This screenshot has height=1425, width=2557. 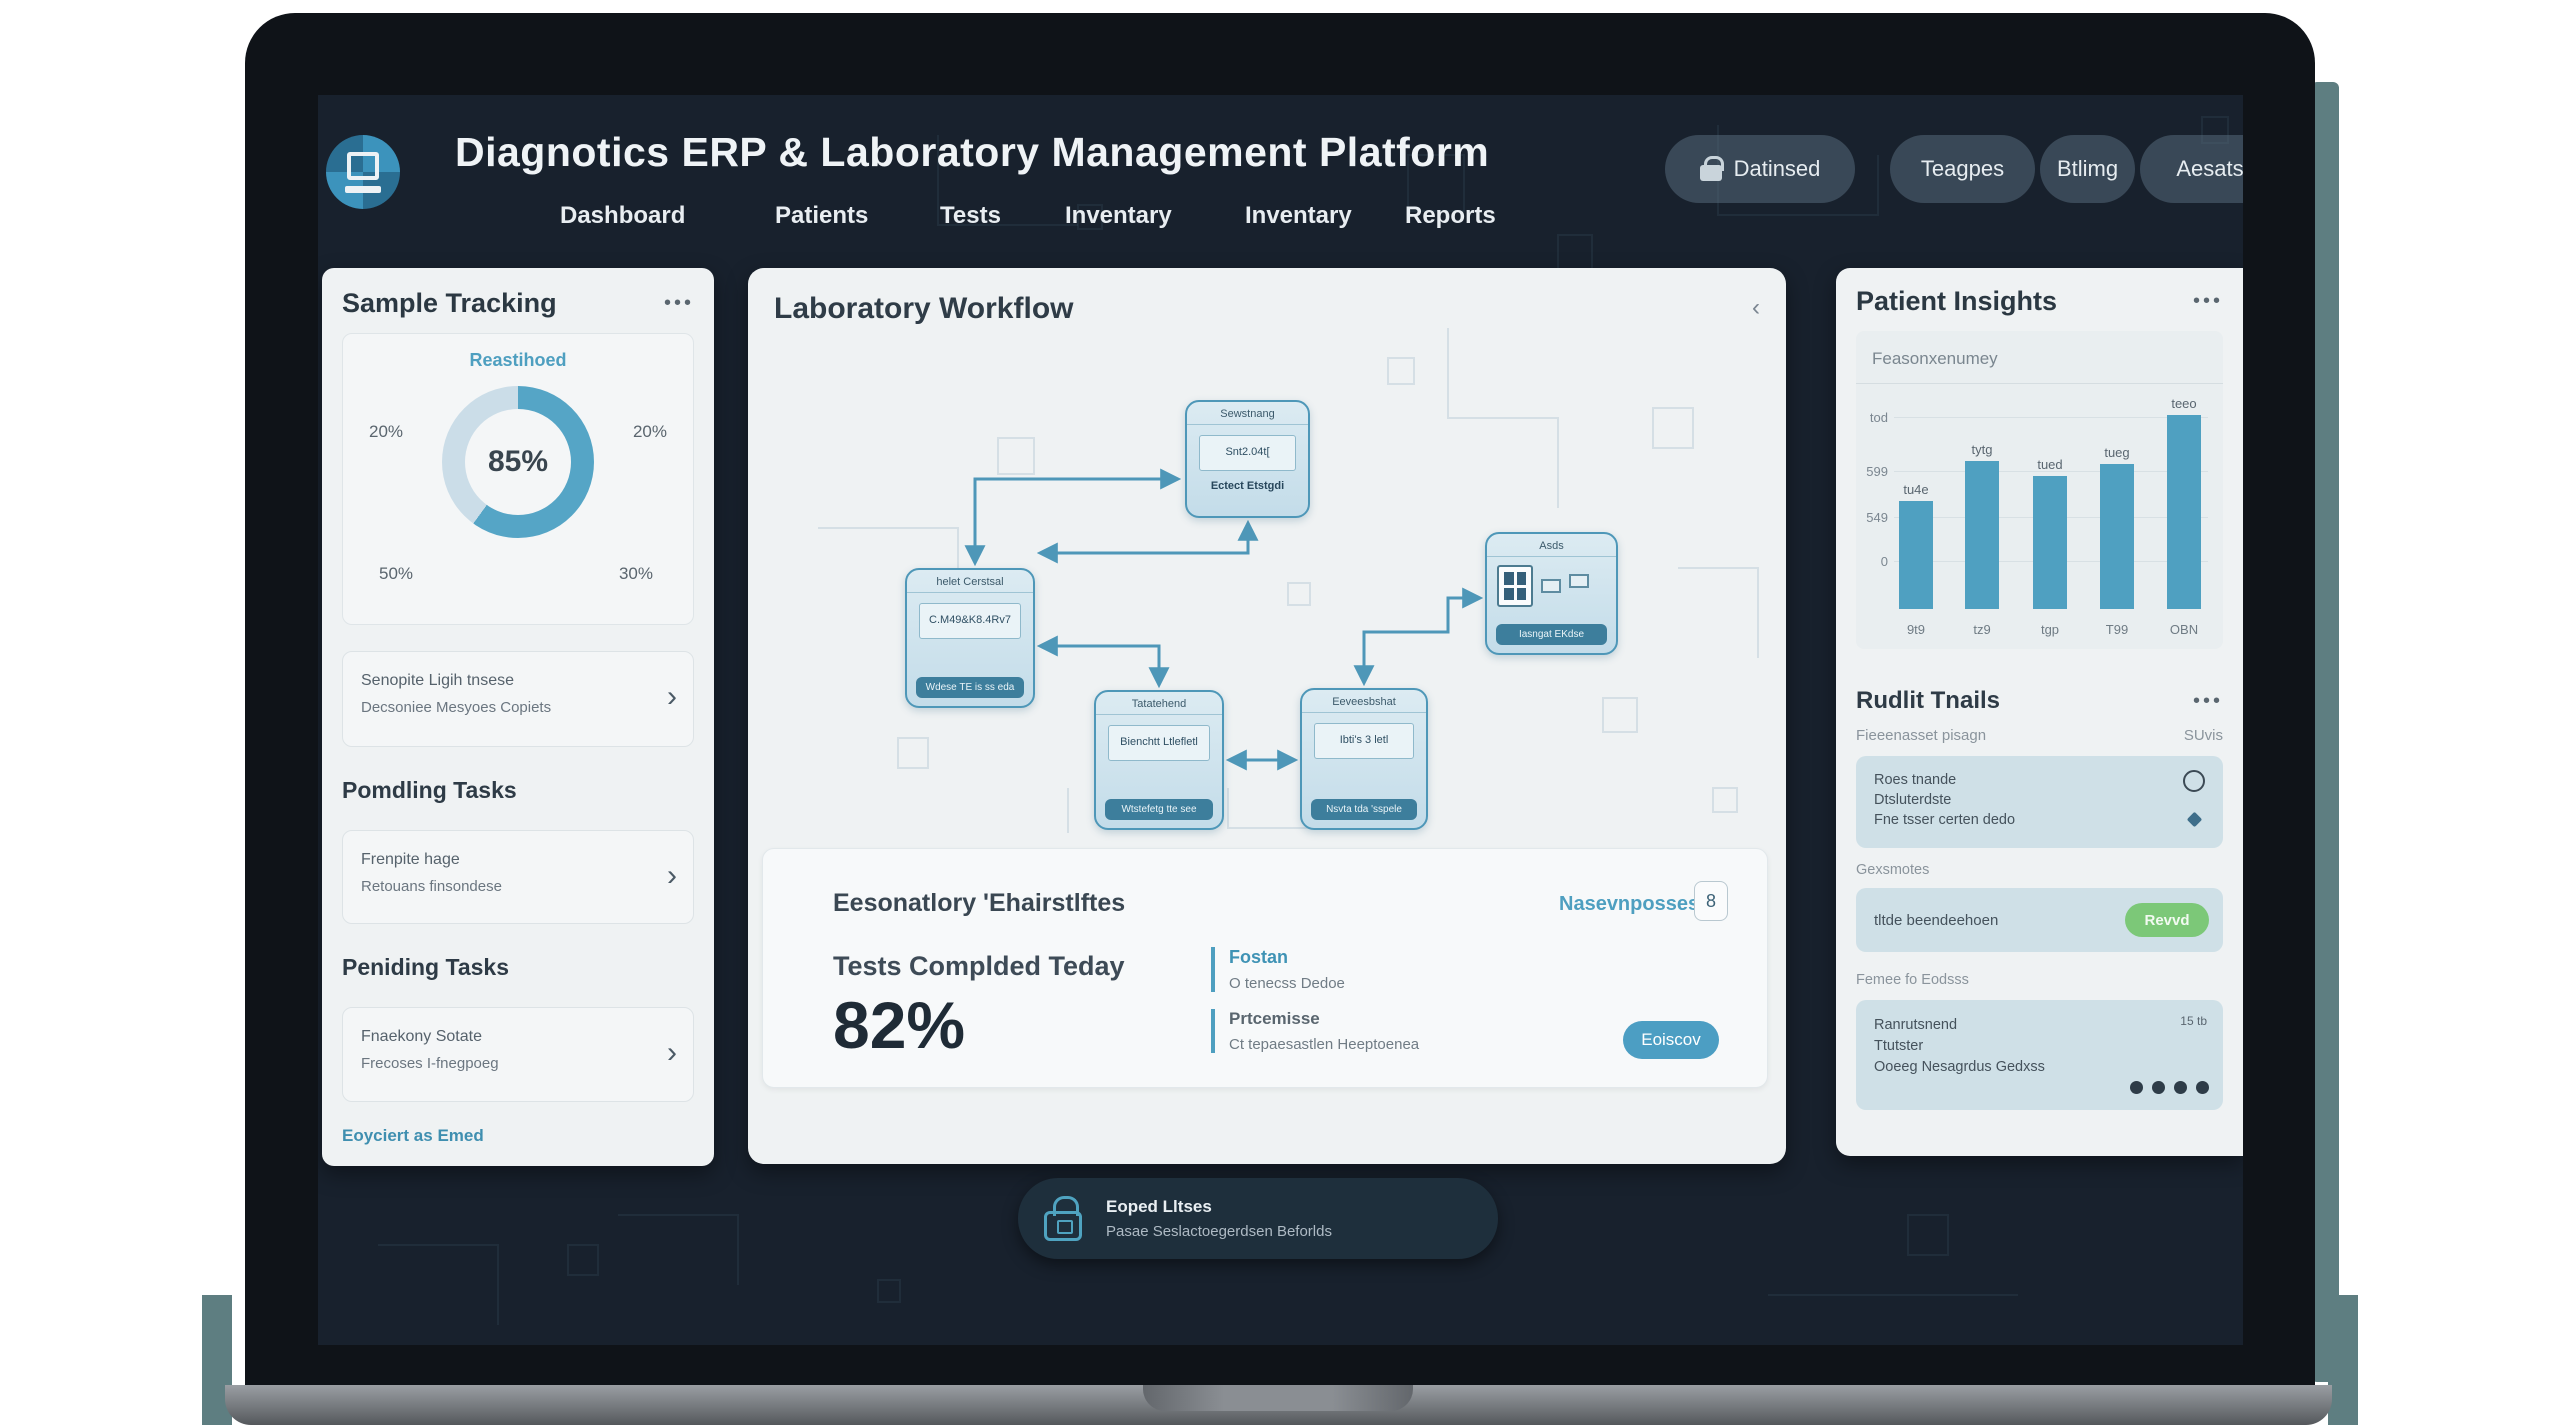 I want to click on audit-card-text: tltde beendeehoen, so click(x=1936, y=920).